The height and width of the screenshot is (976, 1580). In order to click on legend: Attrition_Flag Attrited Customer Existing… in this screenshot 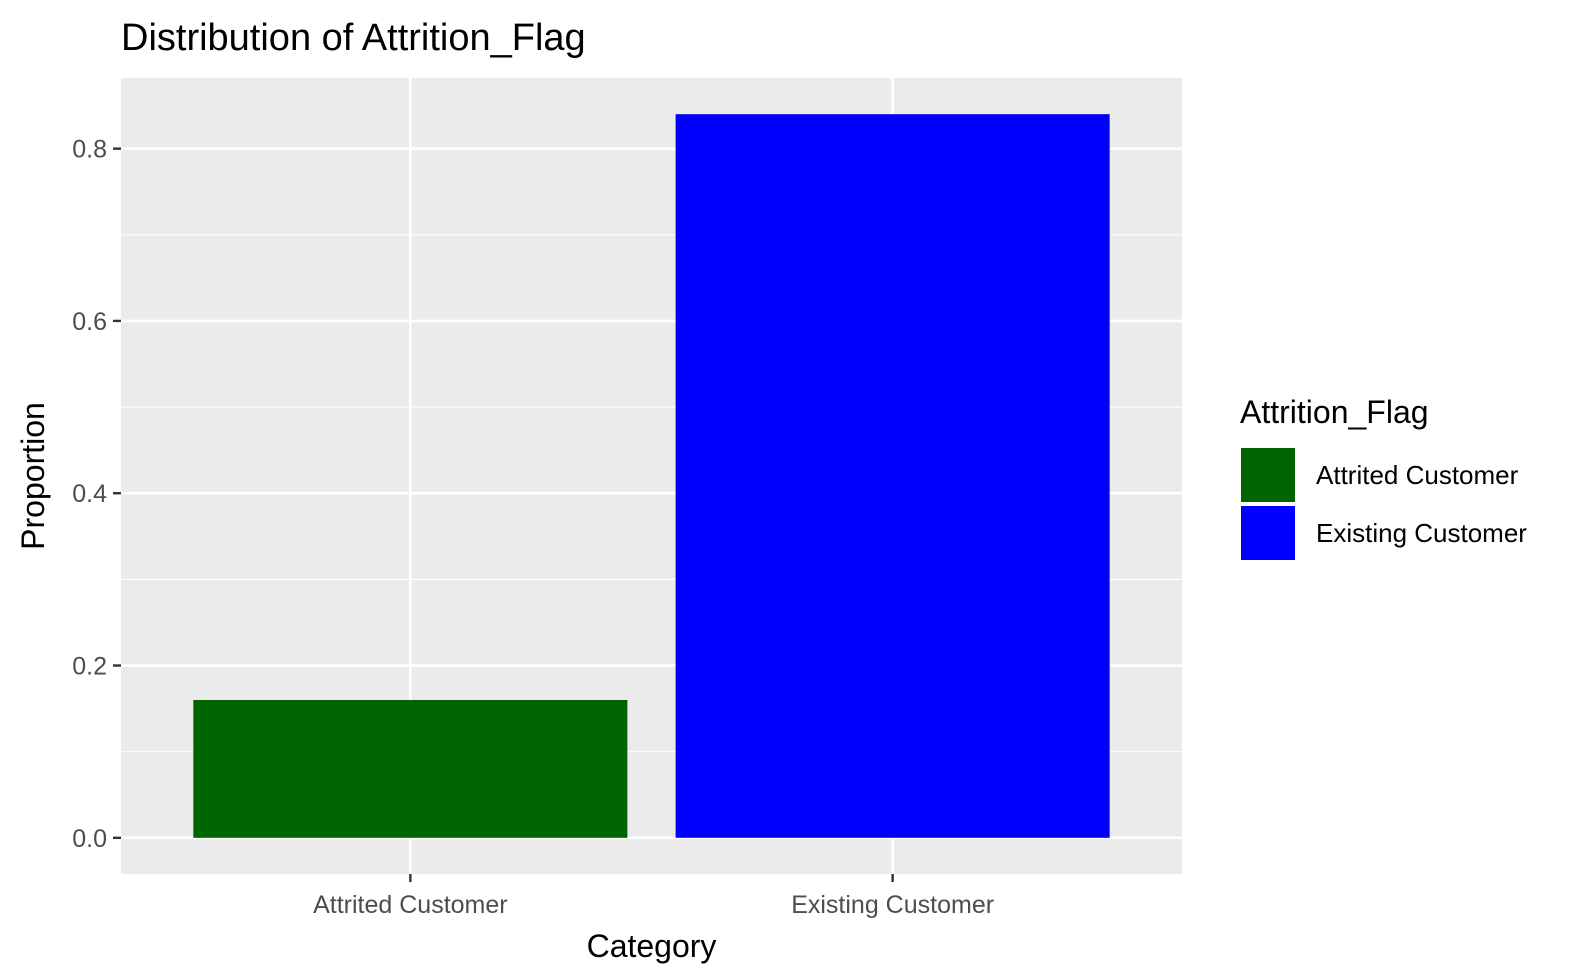, I will do `click(1383, 478)`.